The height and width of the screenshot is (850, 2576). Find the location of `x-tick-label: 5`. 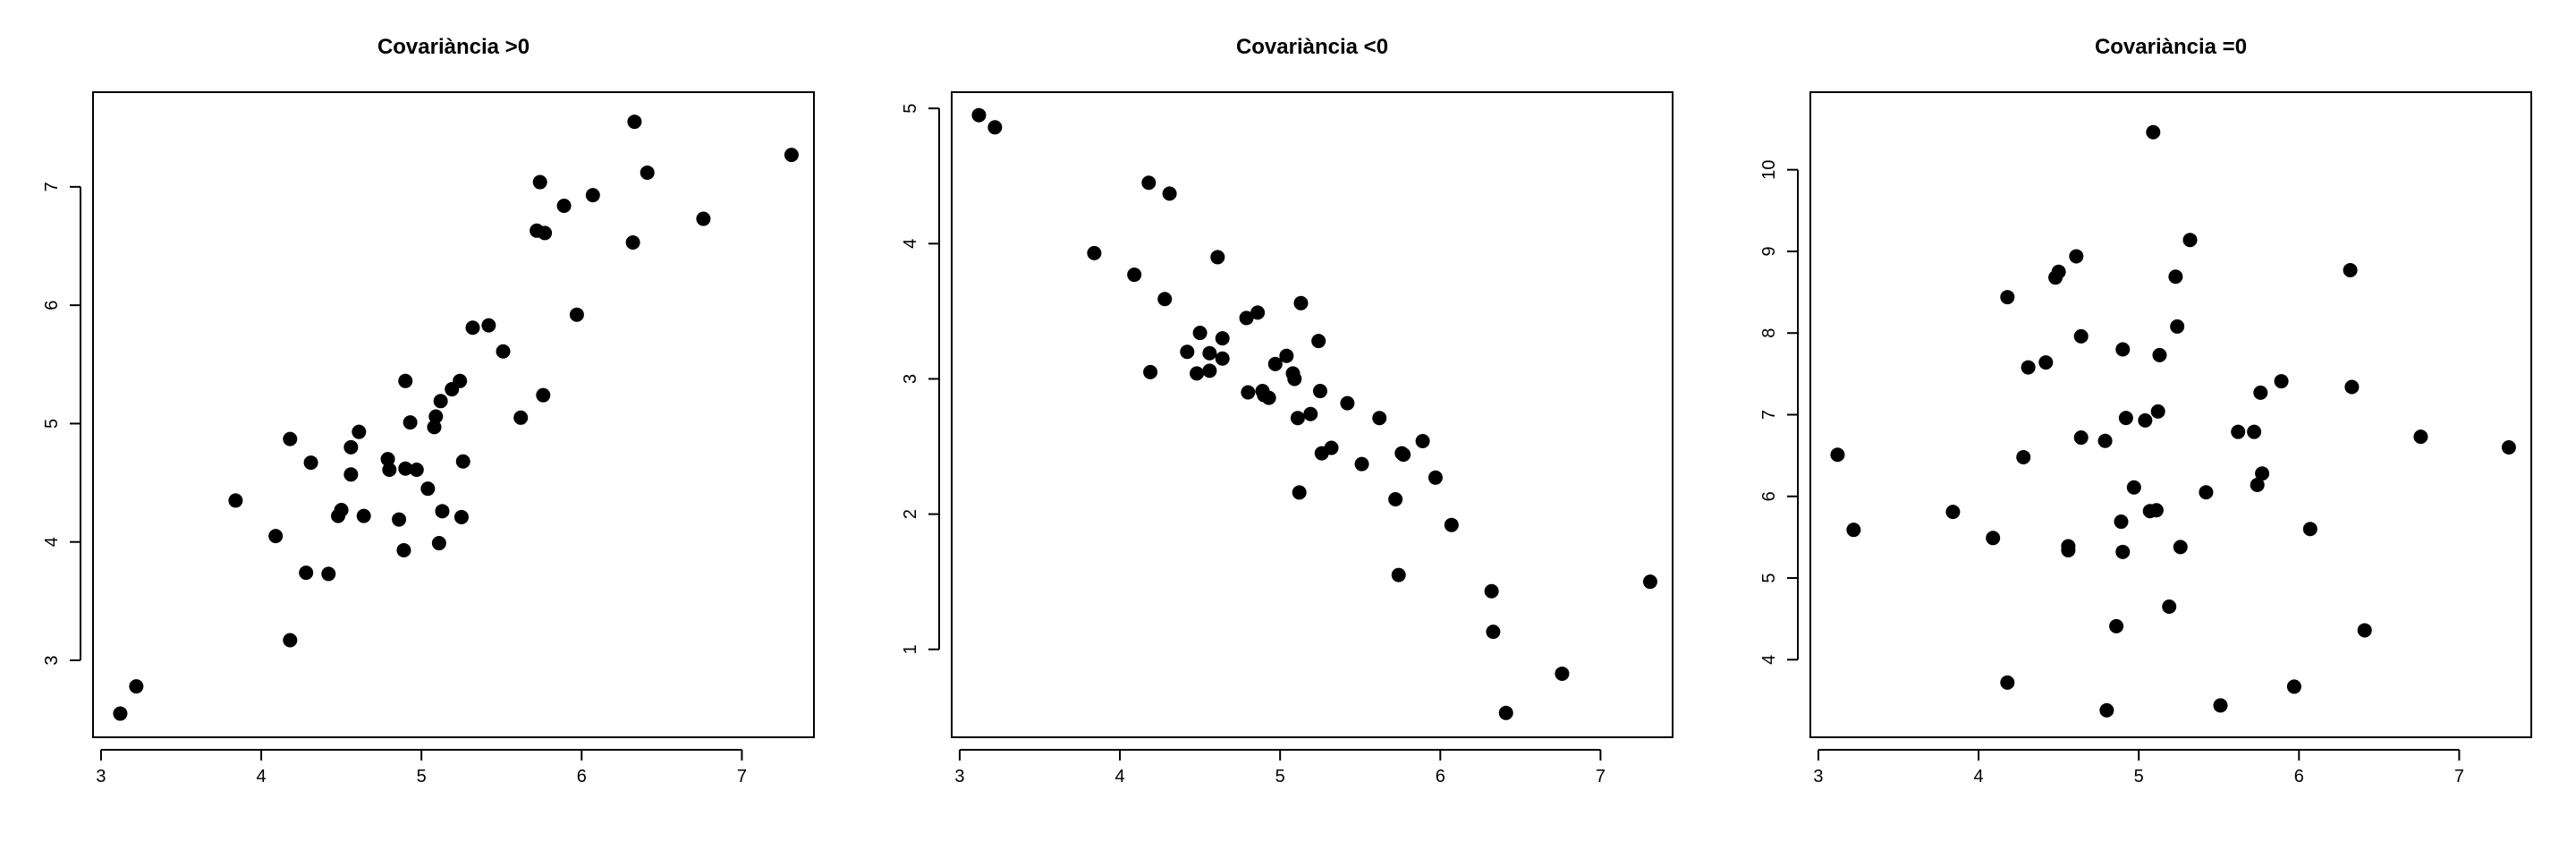

x-tick-label: 5 is located at coordinates (2139, 776).